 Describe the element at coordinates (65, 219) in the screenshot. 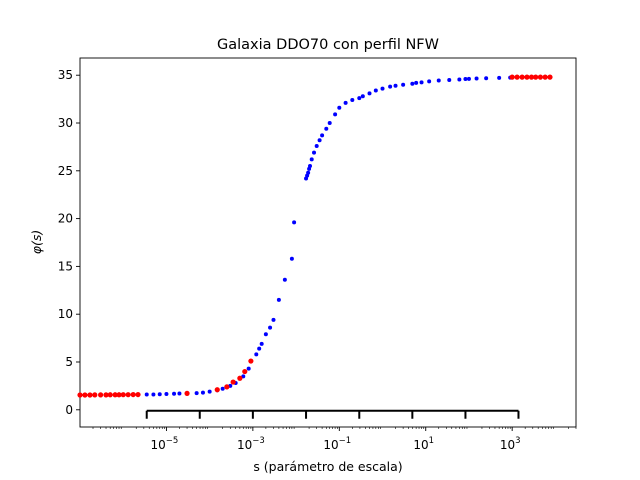

I see `y-tick-label: 20` at that location.